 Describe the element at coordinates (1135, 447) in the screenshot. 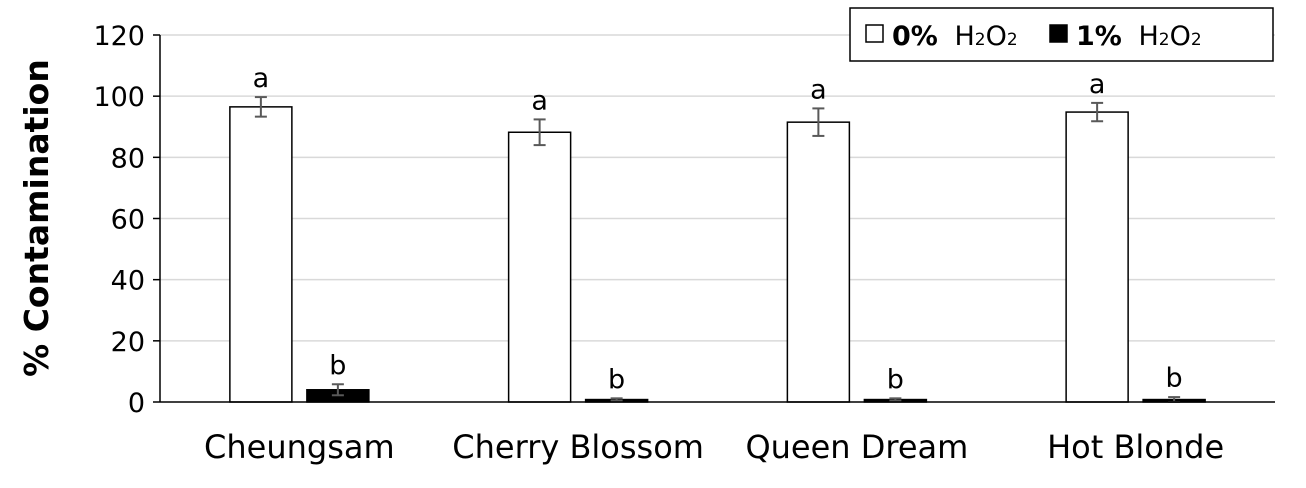

I see `x-tick-label-3: Hot Blonde` at that location.